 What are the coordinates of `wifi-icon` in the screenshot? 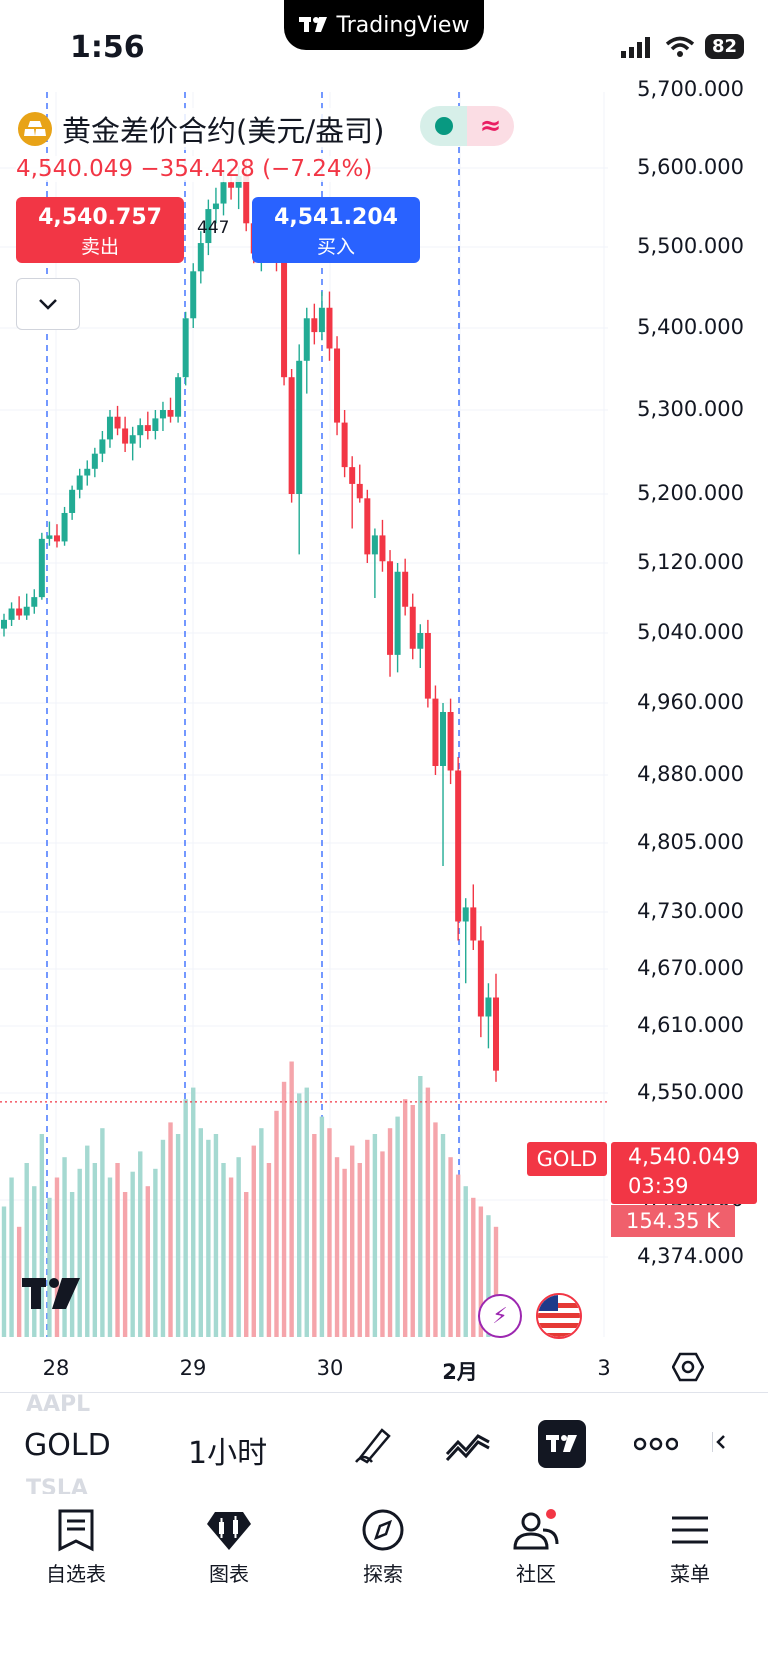 It's located at (680, 46).